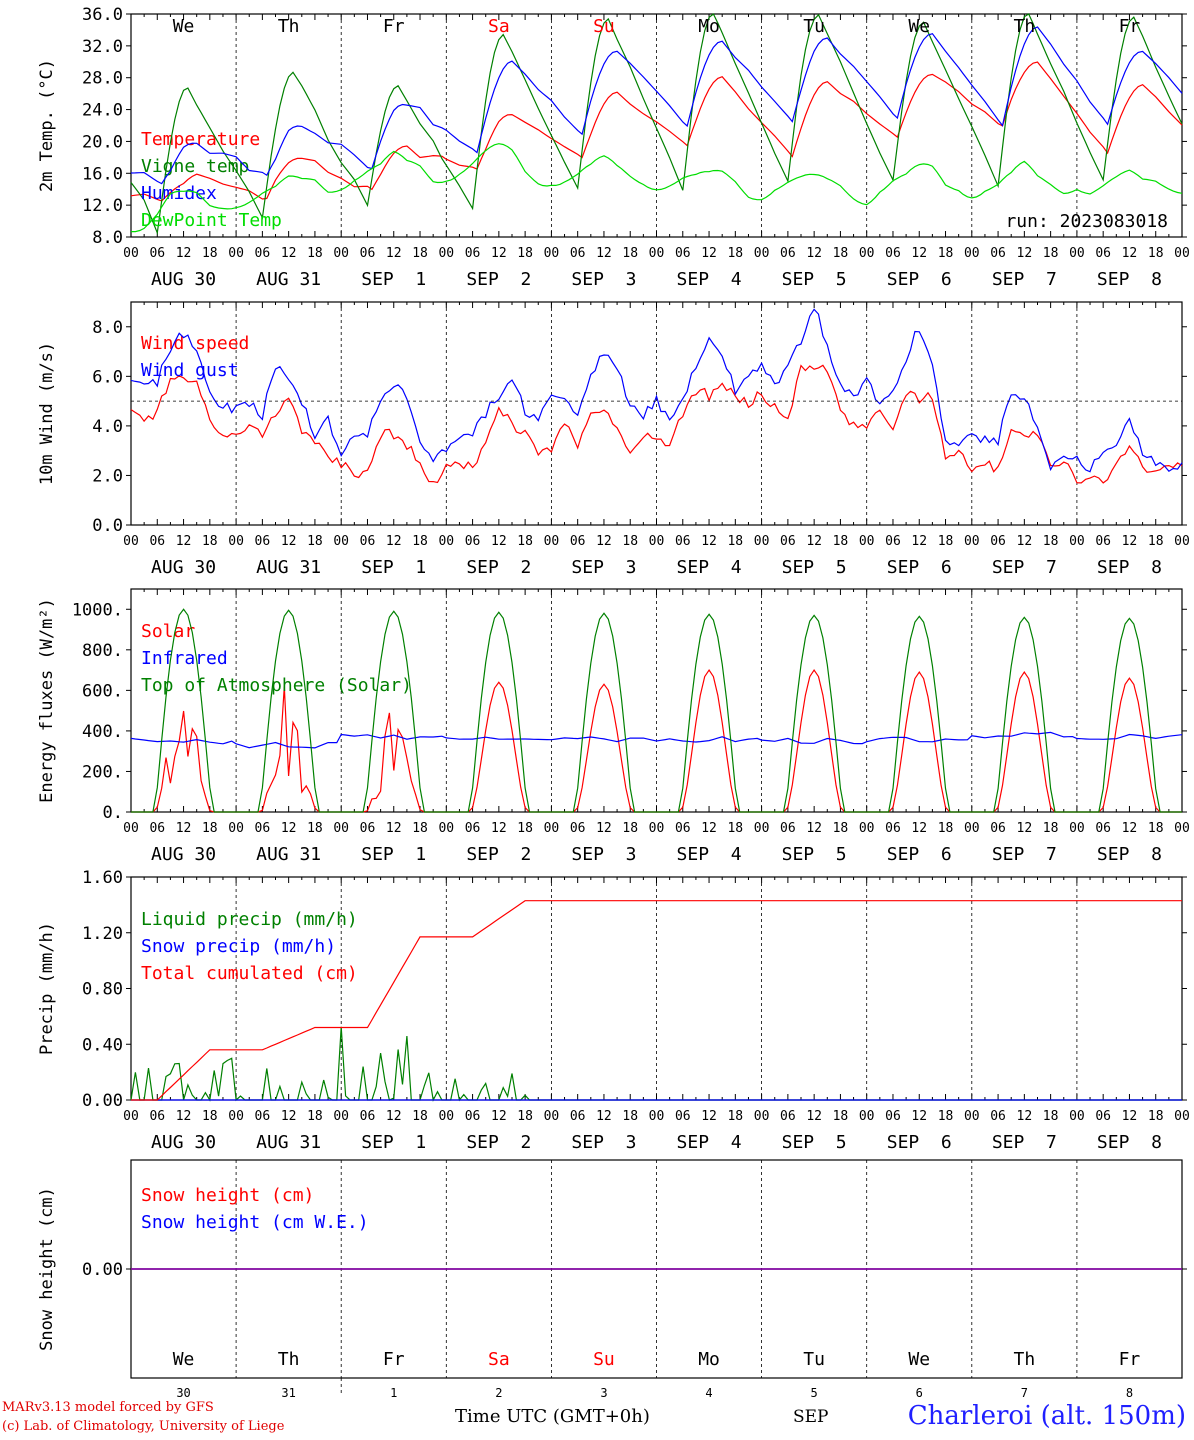  Describe the element at coordinates (814, 1393) in the screenshot. I see `day-number: 5` at that location.